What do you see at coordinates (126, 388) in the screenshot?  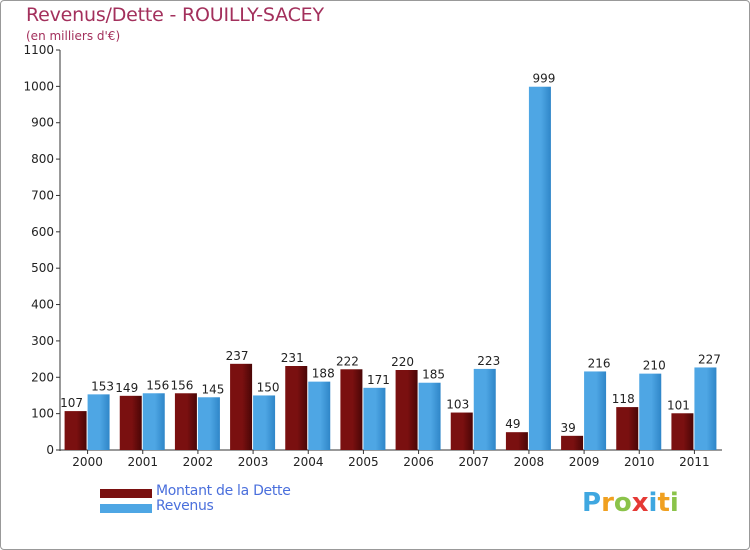 I see `data-label-dette: 149` at bounding box center [126, 388].